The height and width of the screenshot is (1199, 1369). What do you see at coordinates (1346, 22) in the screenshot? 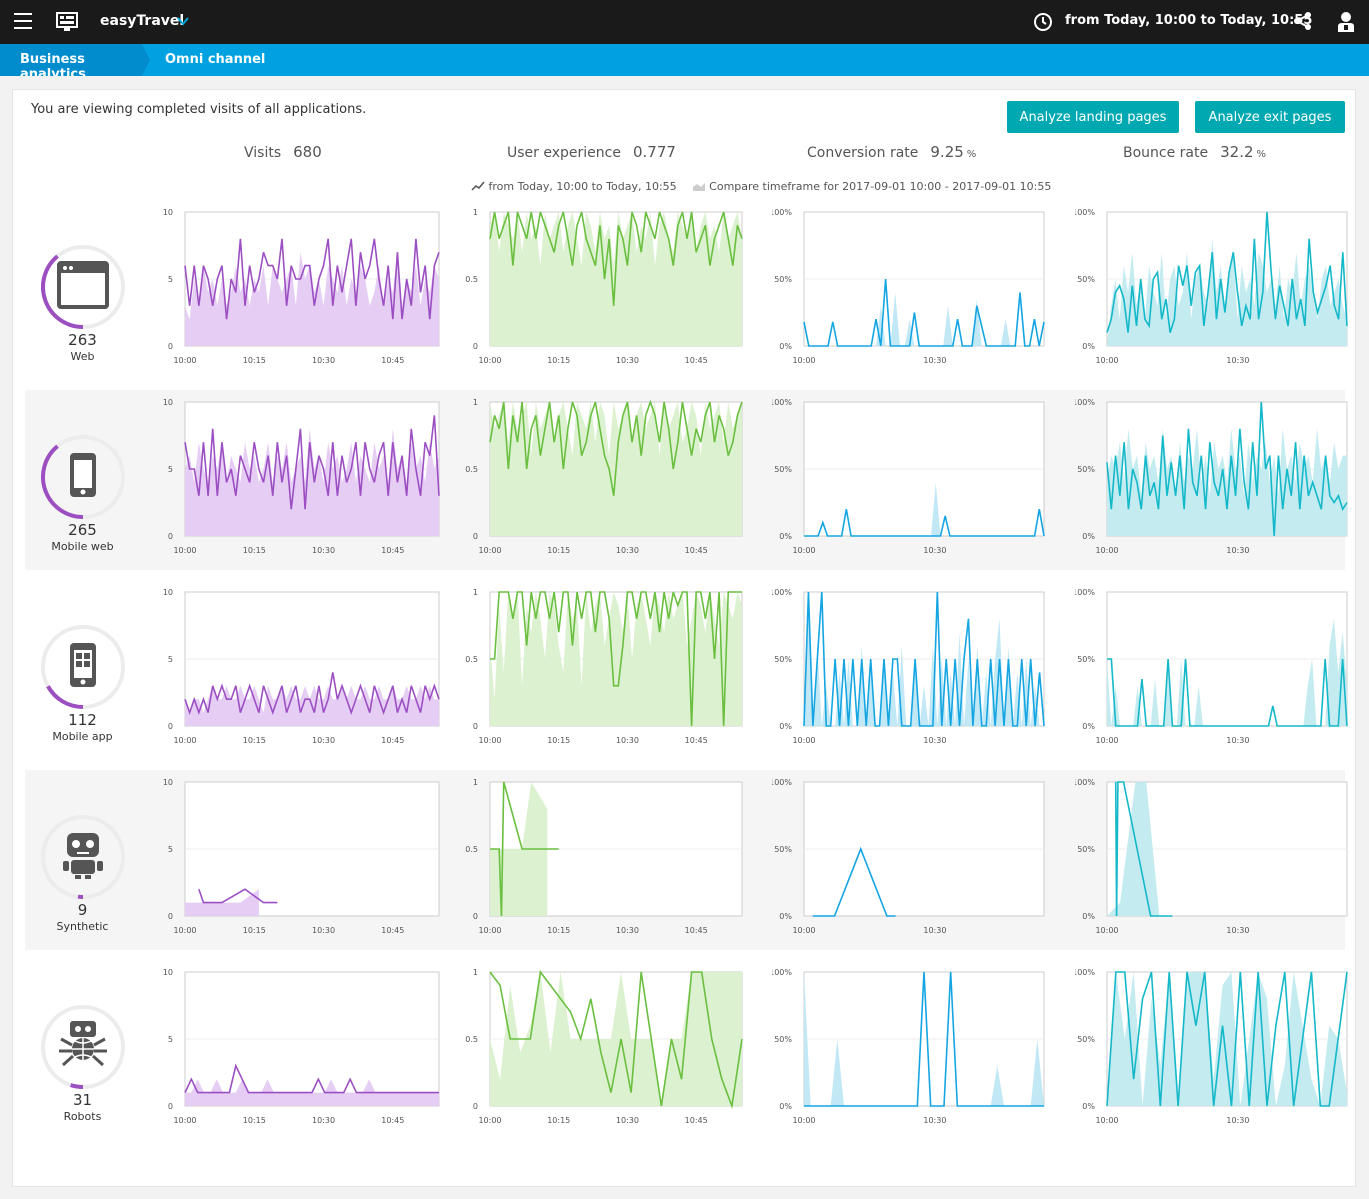
I see `user-icon` at bounding box center [1346, 22].